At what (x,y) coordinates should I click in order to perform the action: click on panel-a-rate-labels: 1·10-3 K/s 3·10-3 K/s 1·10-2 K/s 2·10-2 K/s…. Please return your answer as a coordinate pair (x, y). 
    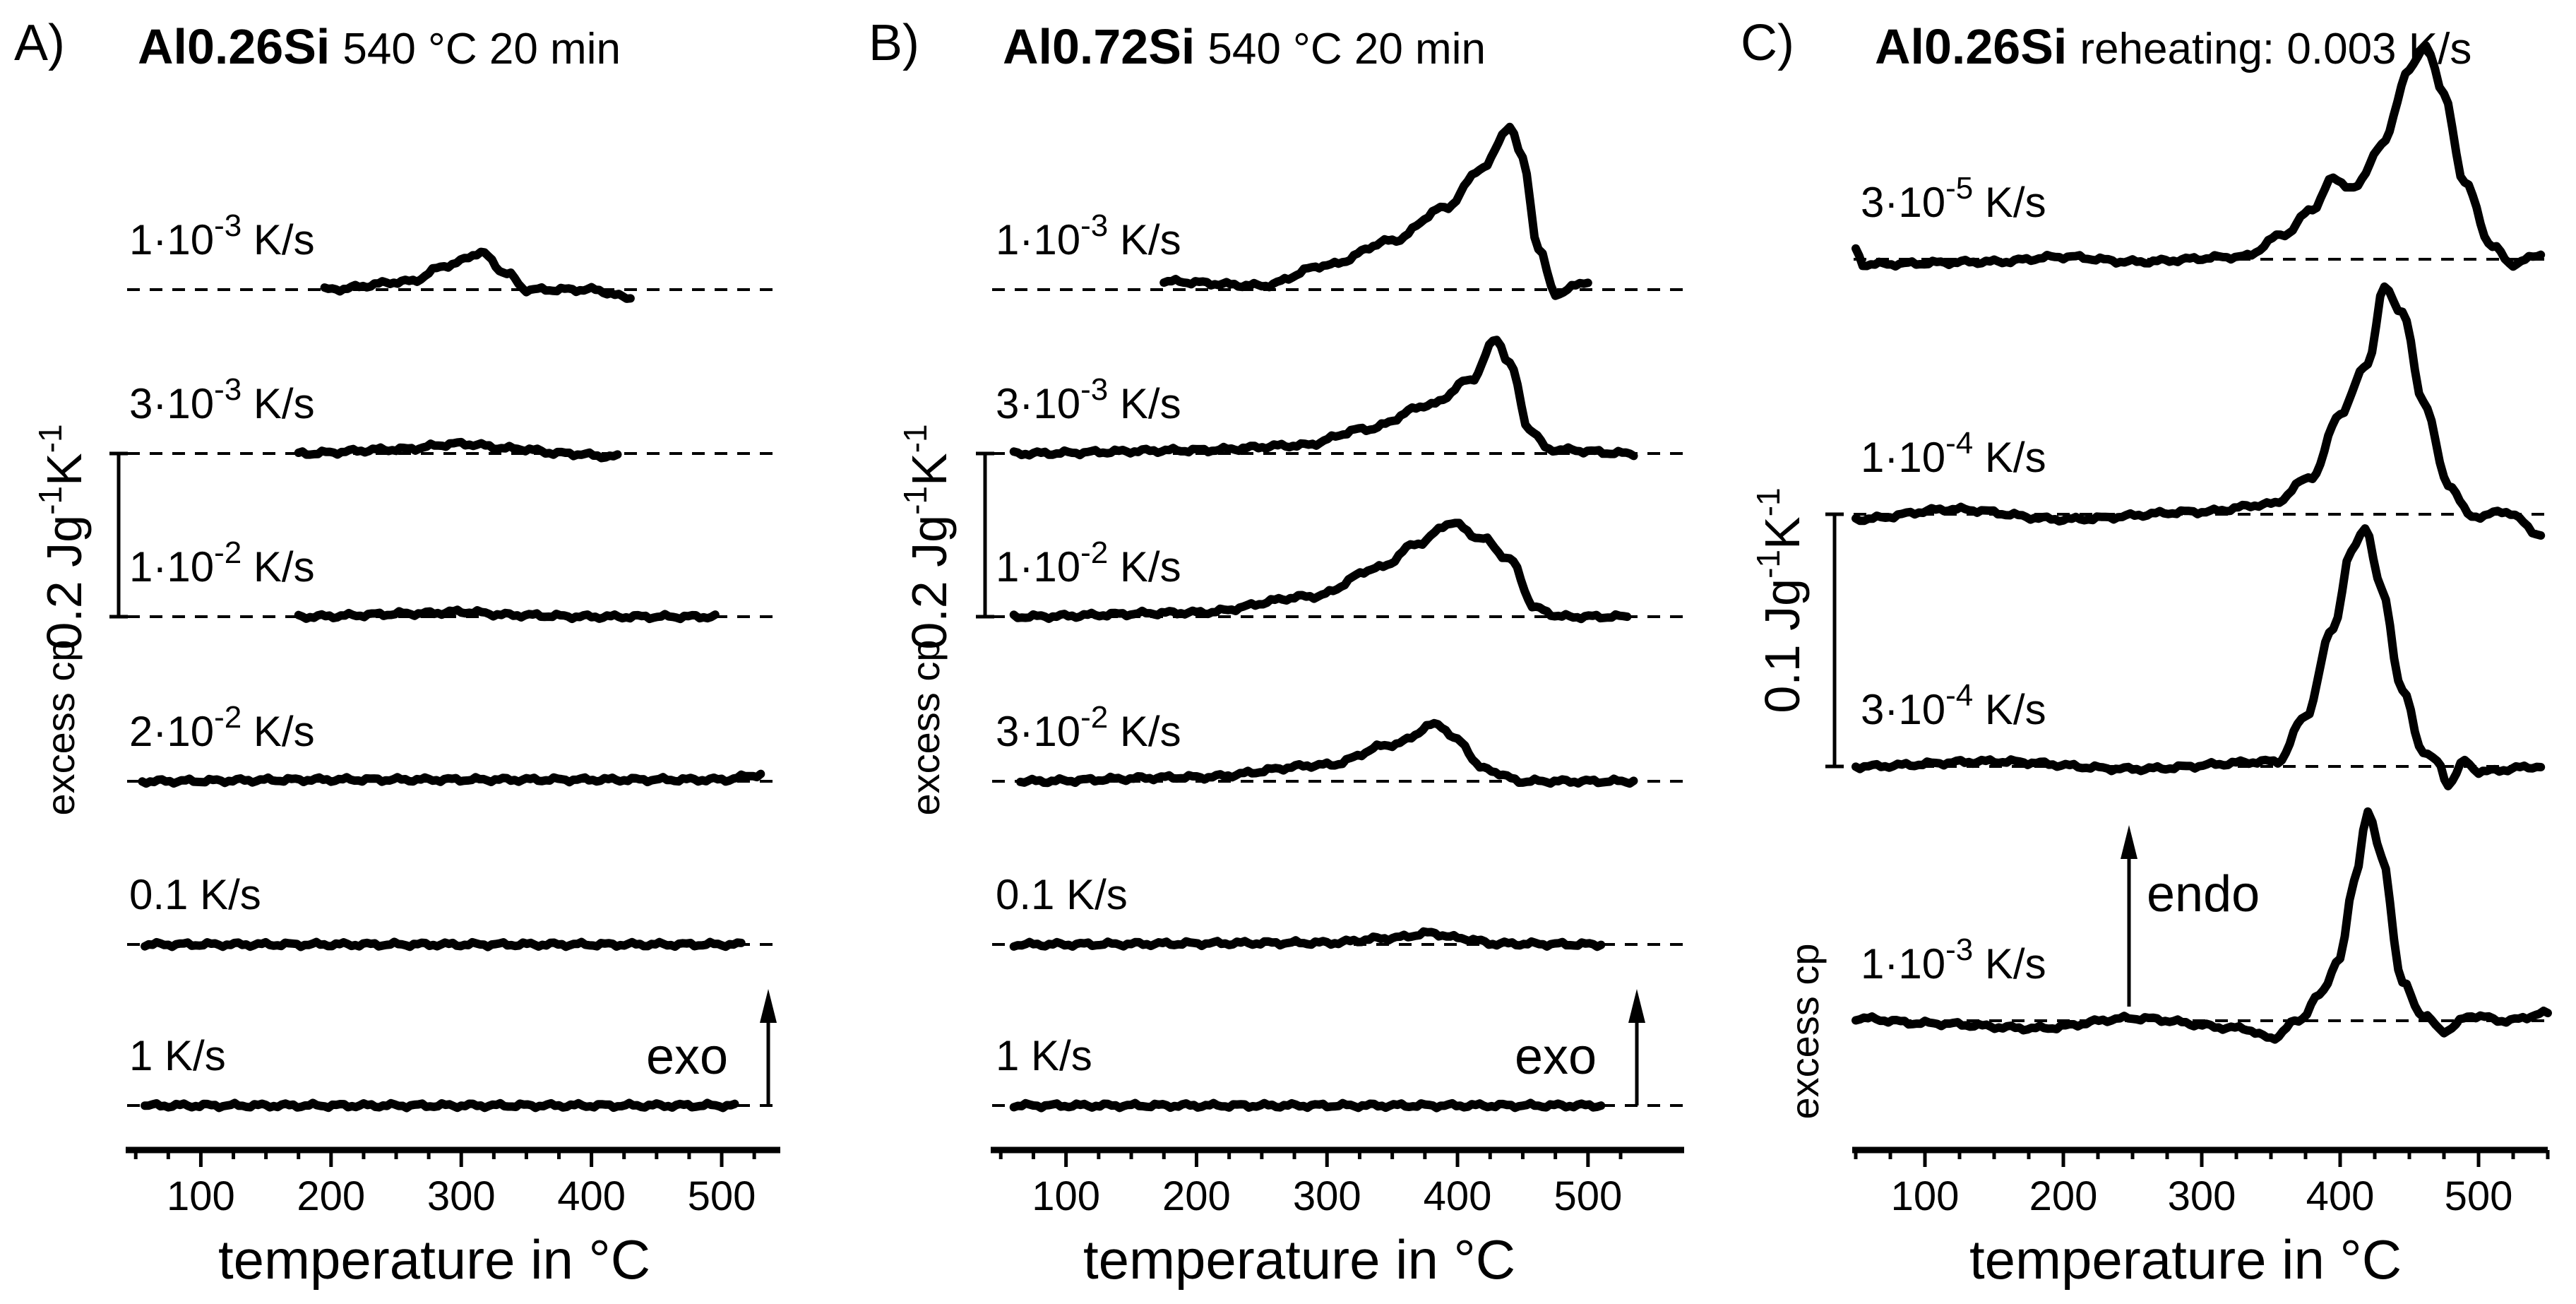
    Looking at the image, I should click on (222, 643).